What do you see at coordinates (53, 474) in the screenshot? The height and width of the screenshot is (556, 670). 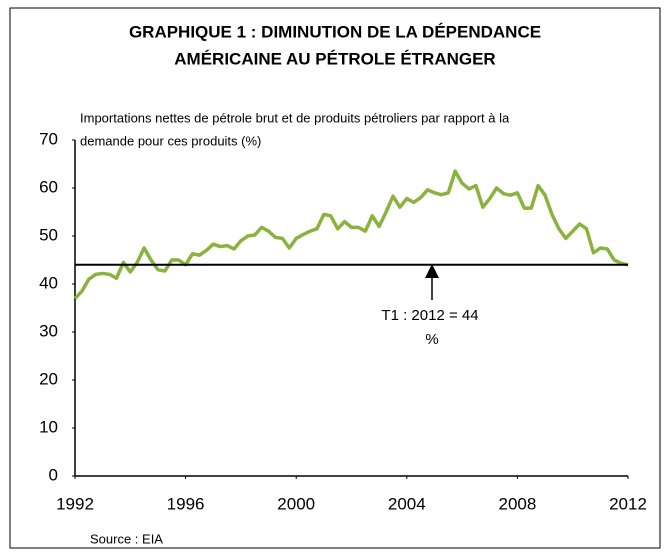 I see `y-tick-label: 0` at bounding box center [53, 474].